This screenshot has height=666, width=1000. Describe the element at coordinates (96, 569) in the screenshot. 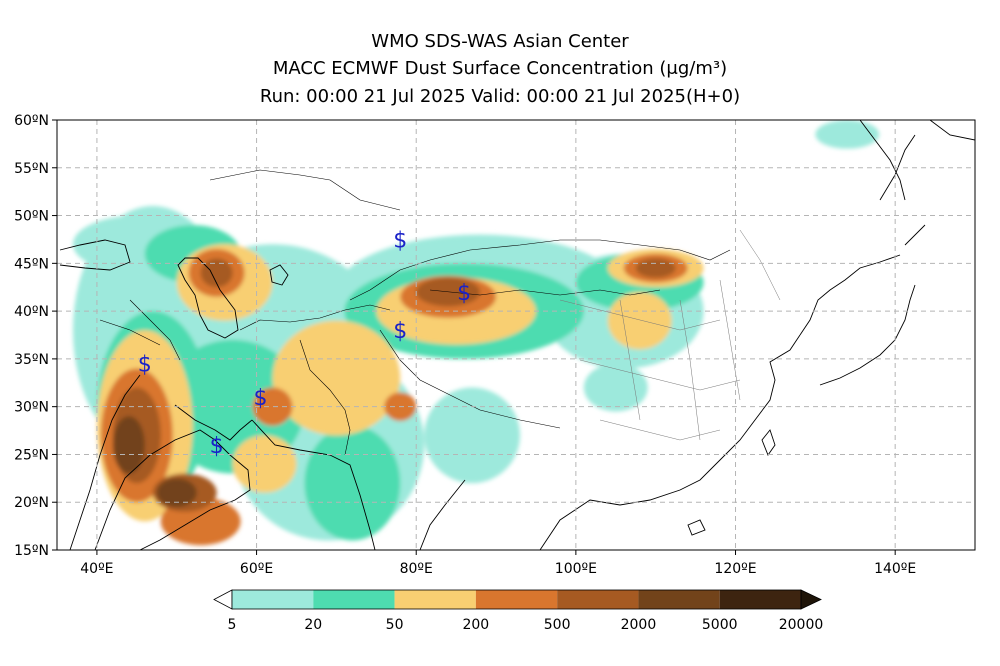

I see `lon-tick-label: 40ºE` at that location.